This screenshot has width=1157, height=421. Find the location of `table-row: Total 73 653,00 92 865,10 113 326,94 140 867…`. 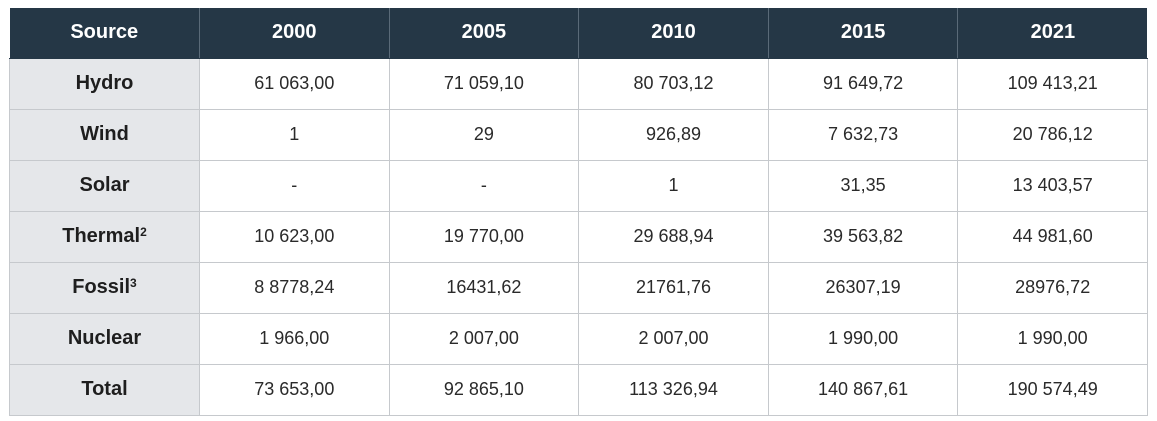

table-row: Total 73 653,00 92 865,10 113 326,94 140 867… is located at coordinates (578, 389).